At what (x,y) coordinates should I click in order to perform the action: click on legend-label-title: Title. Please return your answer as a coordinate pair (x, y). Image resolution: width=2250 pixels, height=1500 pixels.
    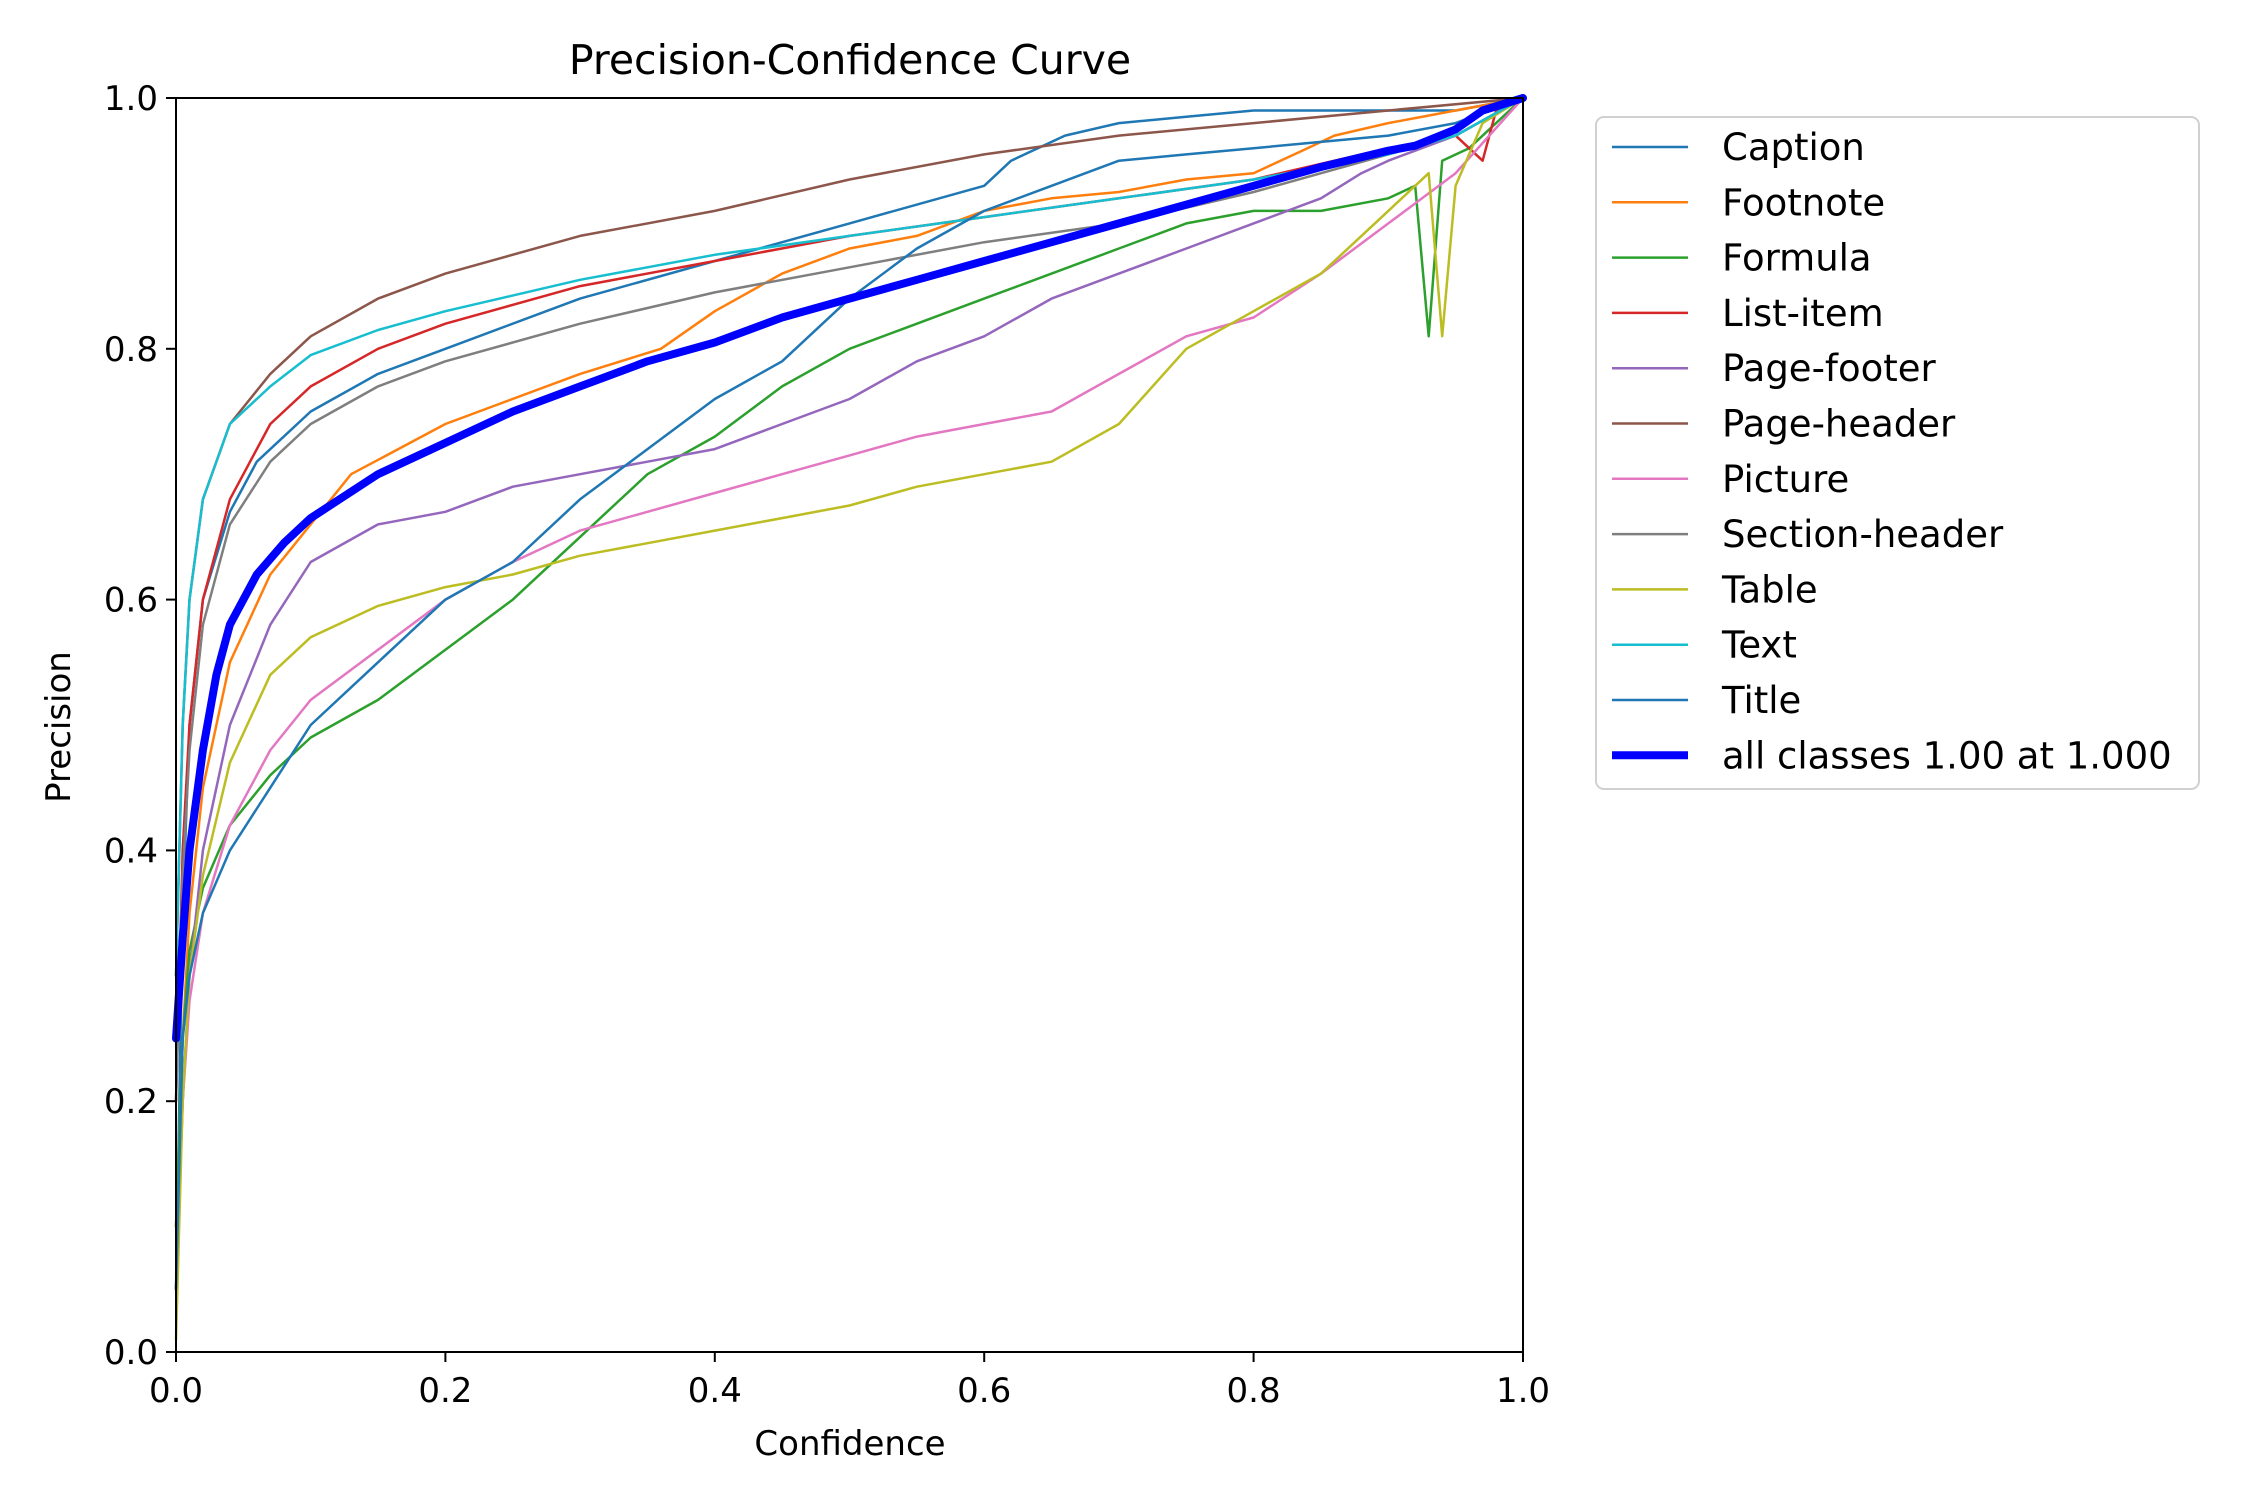
    Looking at the image, I should click on (1761, 700).